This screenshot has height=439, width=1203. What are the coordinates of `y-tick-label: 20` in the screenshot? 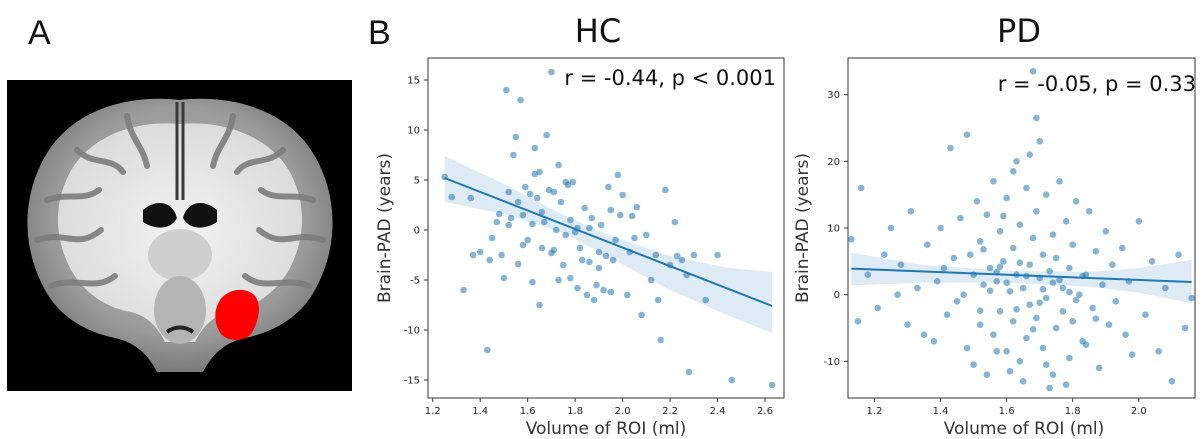 It's located at (833, 162).